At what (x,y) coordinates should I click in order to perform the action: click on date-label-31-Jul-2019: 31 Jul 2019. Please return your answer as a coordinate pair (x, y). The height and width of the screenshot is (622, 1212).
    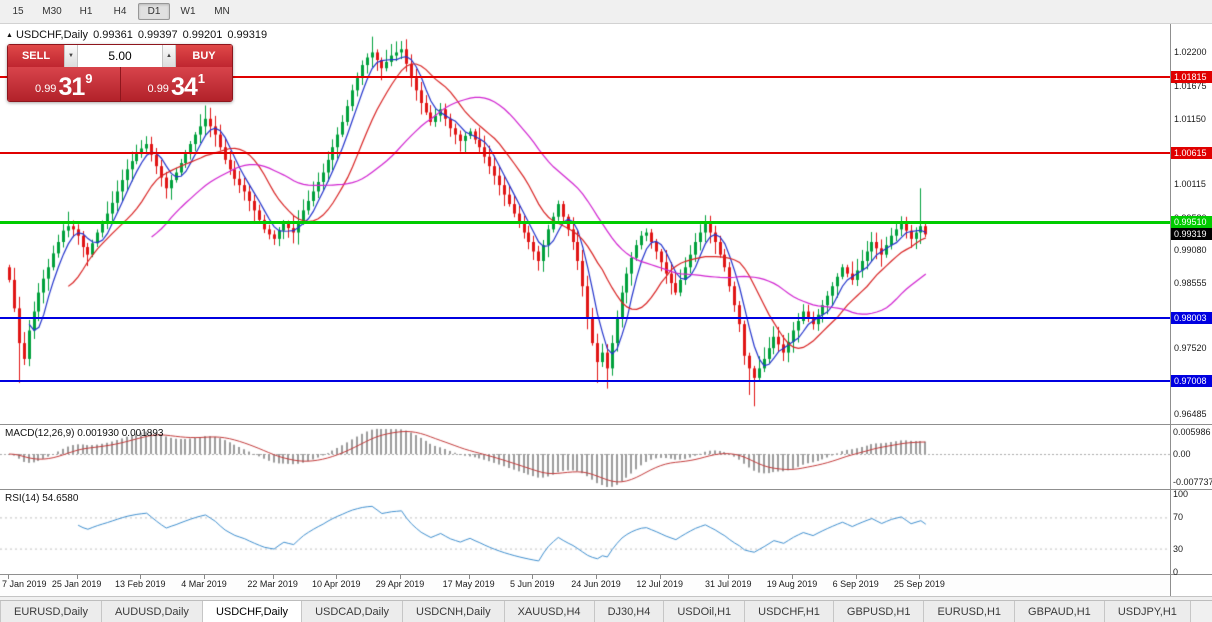
    Looking at the image, I should click on (728, 584).